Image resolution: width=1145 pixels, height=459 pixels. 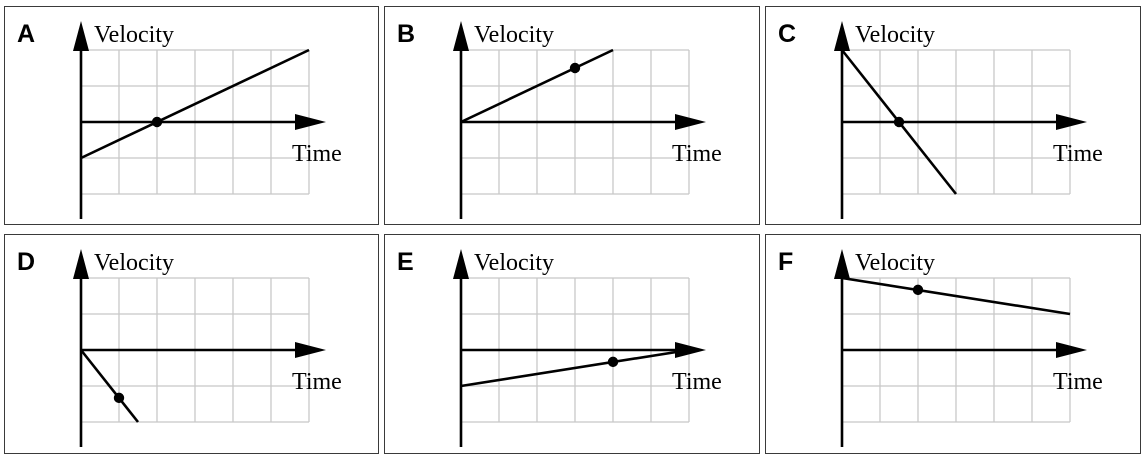 I want to click on panel-letter: F, so click(x=785, y=262).